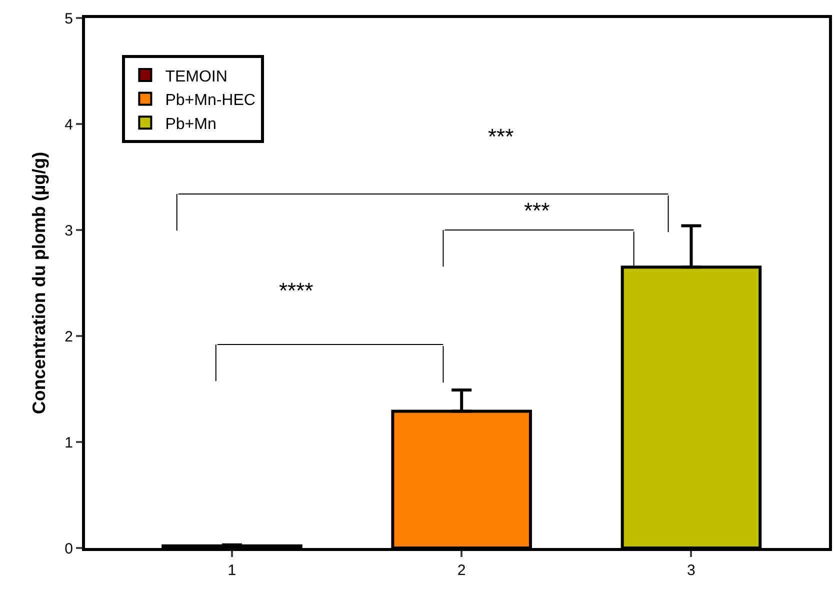 The width and height of the screenshot is (835, 589). Describe the element at coordinates (461, 570) in the screenshot. I see `x-tick-label: 2` at that location.